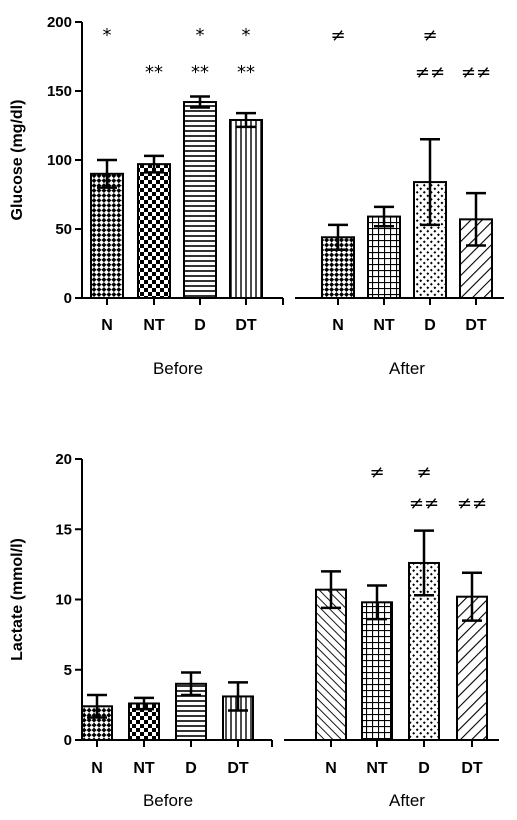  What do you see at coordinates (59, 91) in the screenshot?
I see `y-tick-label: 150` at bounding box center [59, 91].